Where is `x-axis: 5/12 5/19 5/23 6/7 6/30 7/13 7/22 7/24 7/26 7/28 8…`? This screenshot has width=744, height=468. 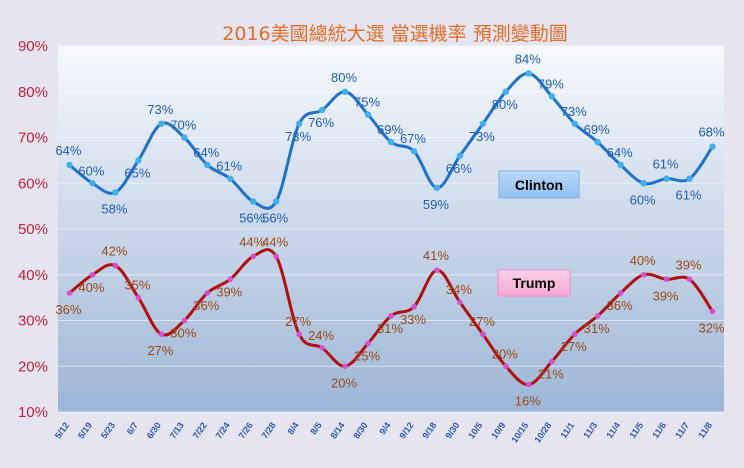 x-axis: 5/12 5/19 5/23 6/7 6/30 7/13 7/22 7/24 7/26 7/28 8… is located at coordinates (383, 432).